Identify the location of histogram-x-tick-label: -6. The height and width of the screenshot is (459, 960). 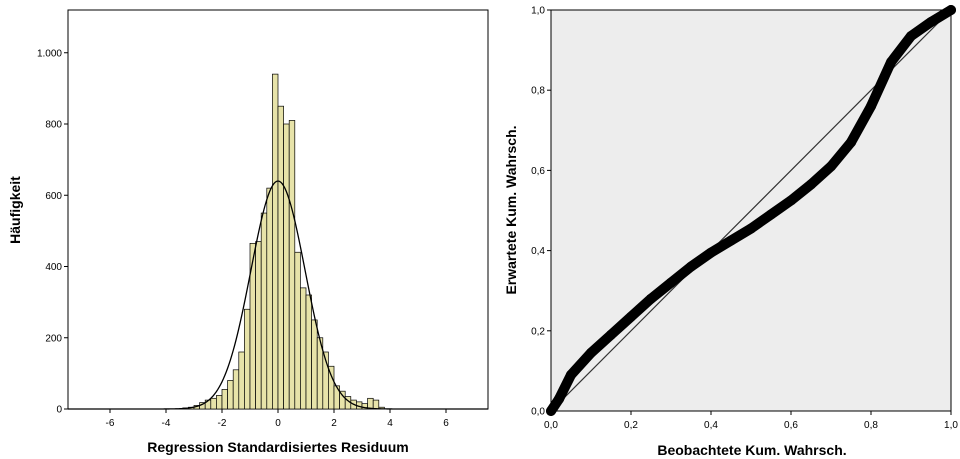
(110, 423).